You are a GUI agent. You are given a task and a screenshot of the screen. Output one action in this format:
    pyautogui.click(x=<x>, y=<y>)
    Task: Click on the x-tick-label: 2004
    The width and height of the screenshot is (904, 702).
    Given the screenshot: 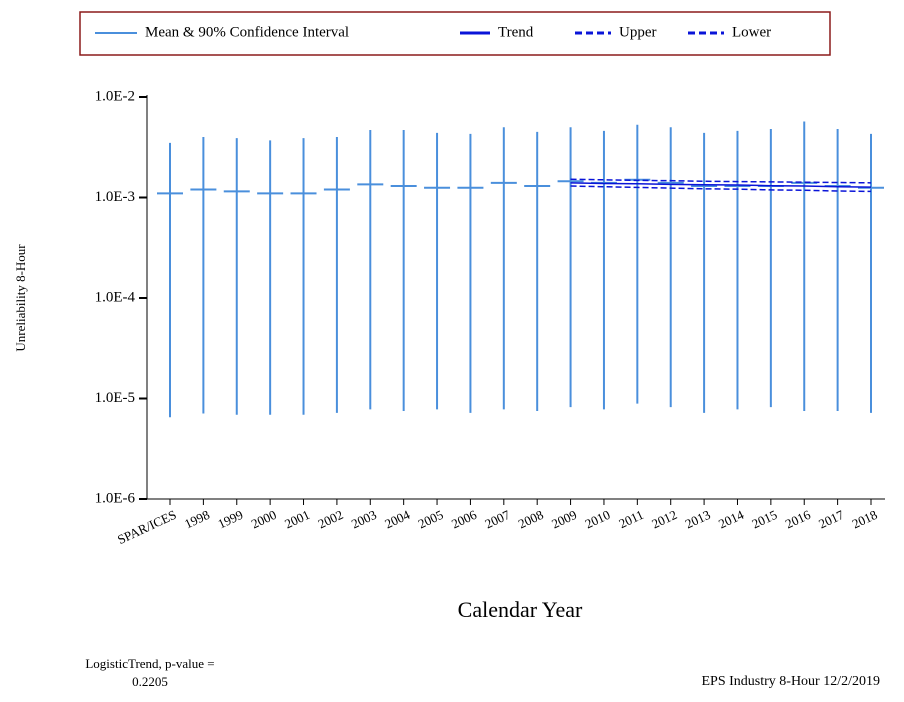 What is the action you would take?
    pyautogui.click(x=397, y=519)
    